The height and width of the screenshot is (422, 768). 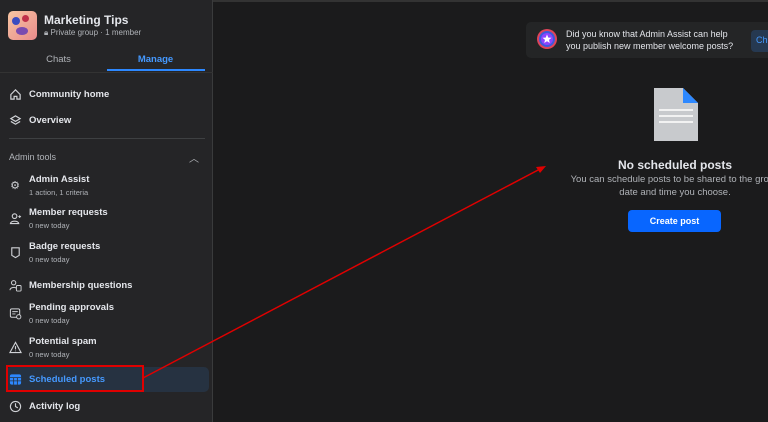 What do you see at coordinates (194, 159) in the screenshot?
I see `chevron-up-icon: ︿` at bounding box center [194, 159].